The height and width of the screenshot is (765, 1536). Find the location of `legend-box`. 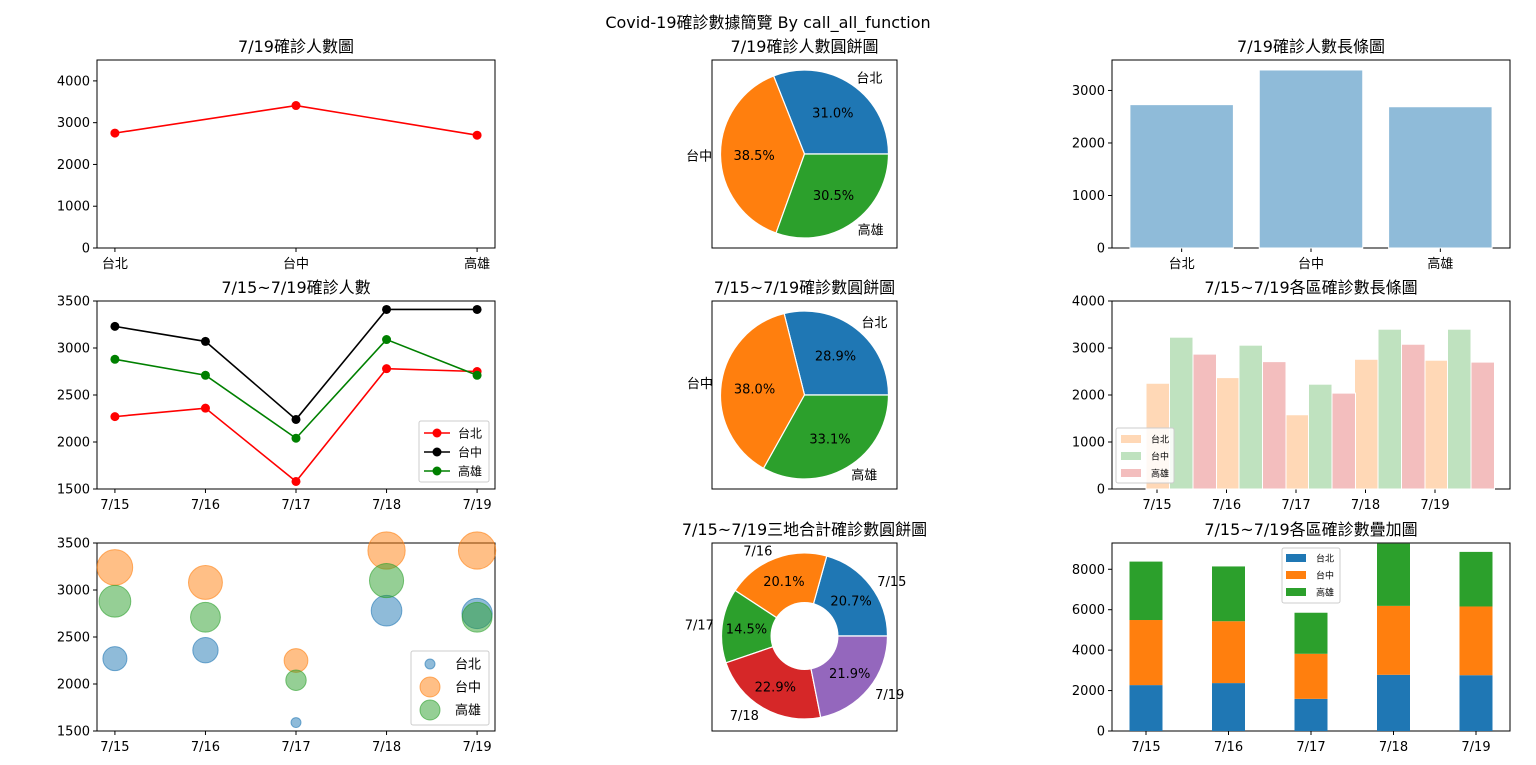

legend-box is located at coordinates (1145, 455).